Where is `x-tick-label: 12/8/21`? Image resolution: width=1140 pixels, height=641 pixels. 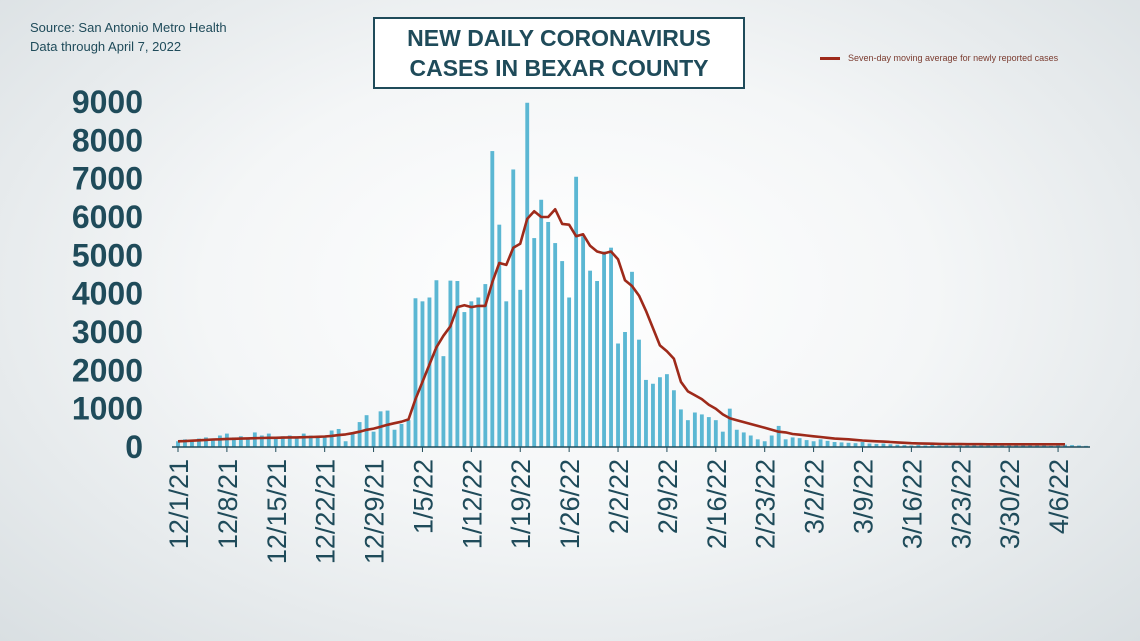 x-tick-label: 12/8/21 is located at coordinates (228, 504).